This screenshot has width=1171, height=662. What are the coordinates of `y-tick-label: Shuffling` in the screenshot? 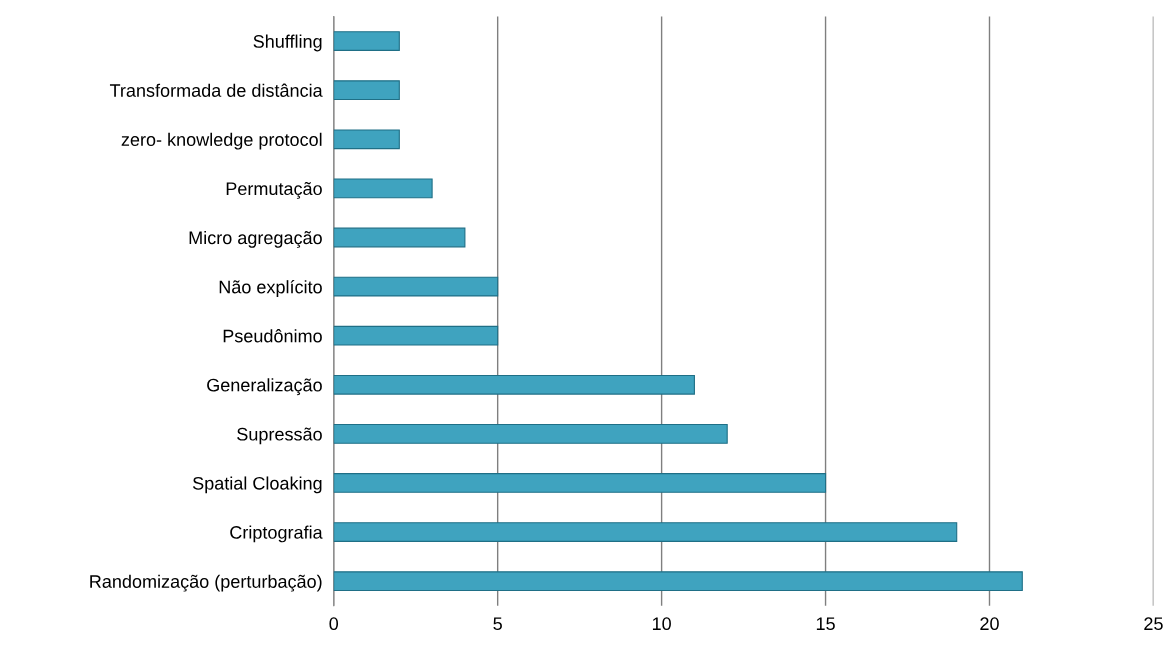 It's located at (287, 43).